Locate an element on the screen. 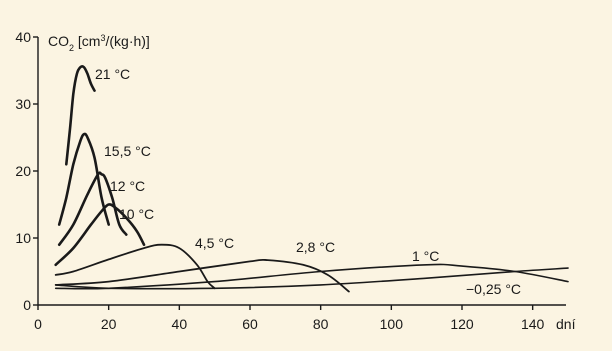  series-label: 12 °C is located at coordinates (127, 186).